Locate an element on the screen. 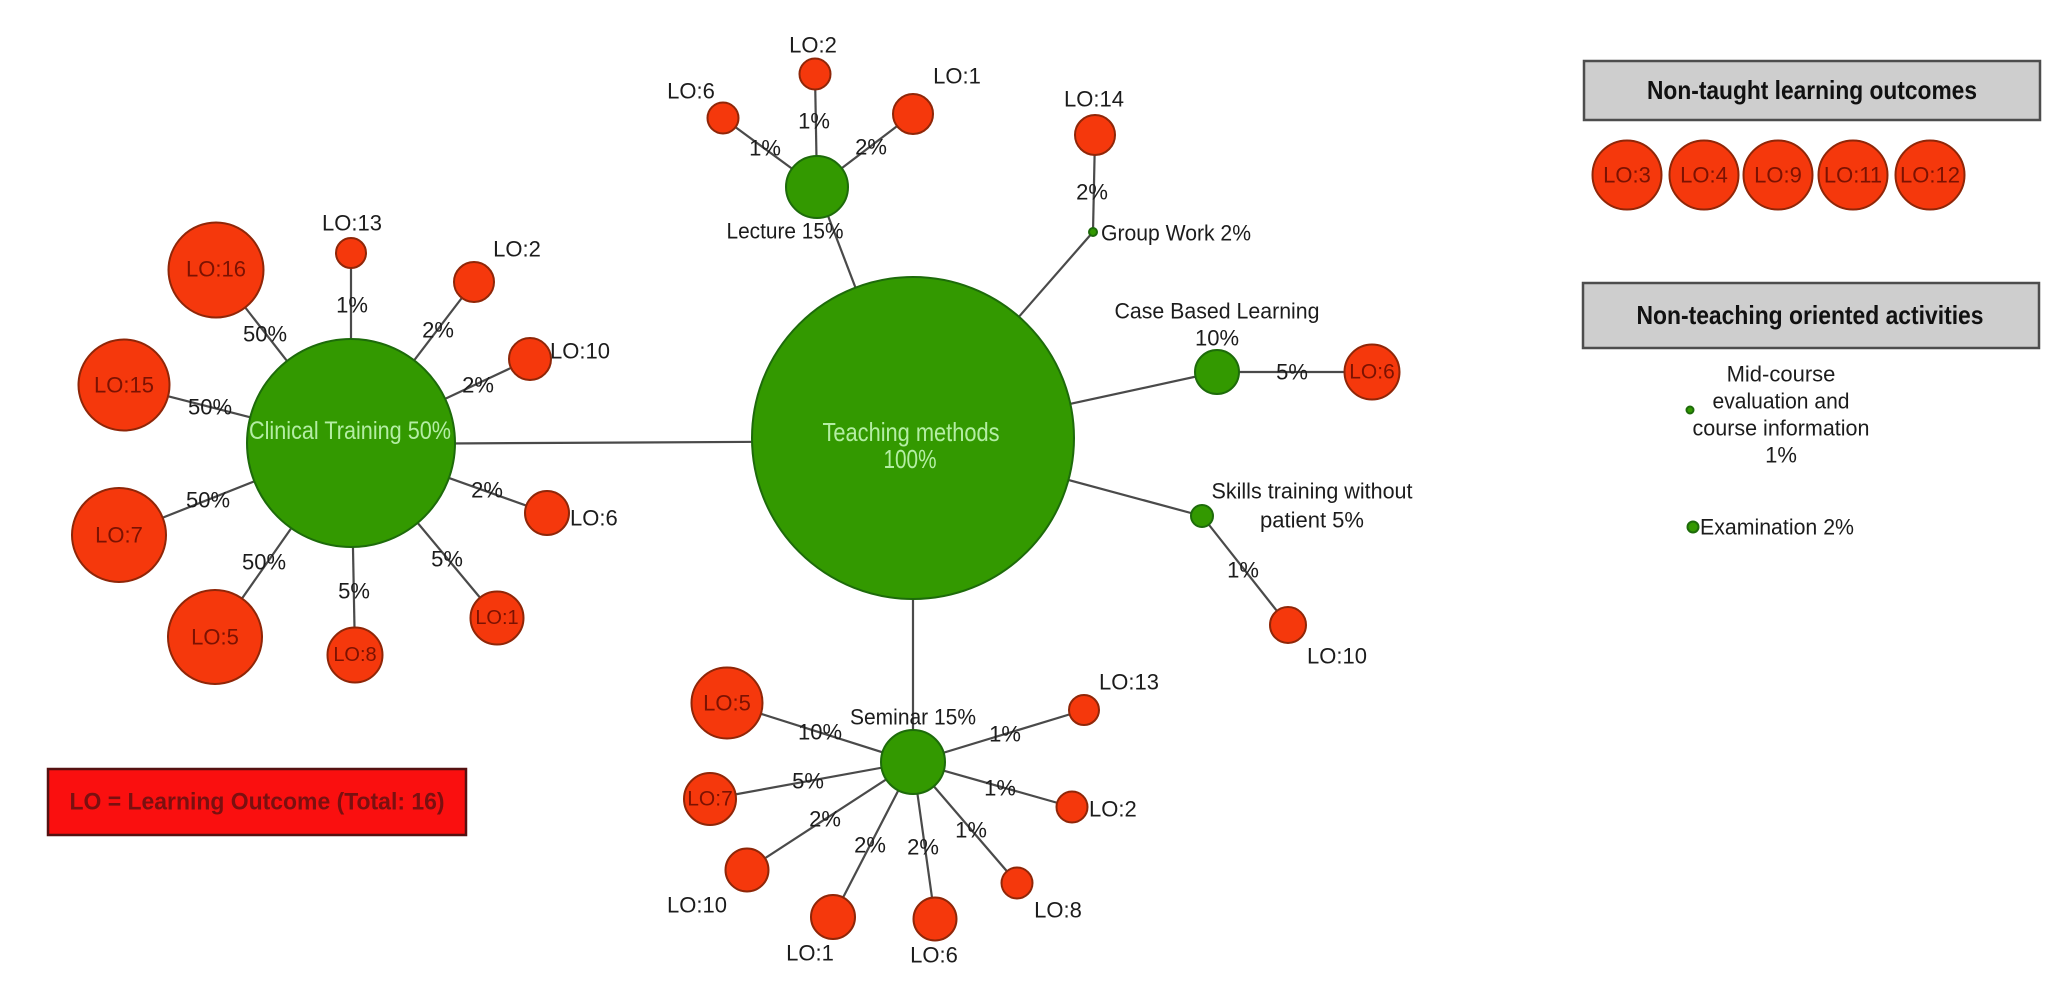 The height and width of the screenshot is (1001, 2059). svg-text: LO:4 is located at coordinates (1704, 175).